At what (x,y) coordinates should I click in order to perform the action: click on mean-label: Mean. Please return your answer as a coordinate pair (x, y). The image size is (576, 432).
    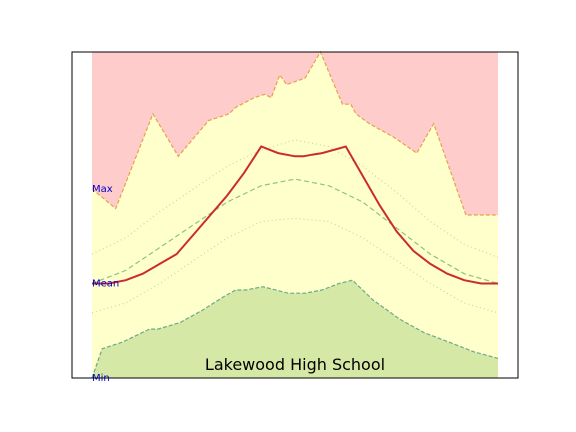
    Looking at the image, I should click on (105, 284).